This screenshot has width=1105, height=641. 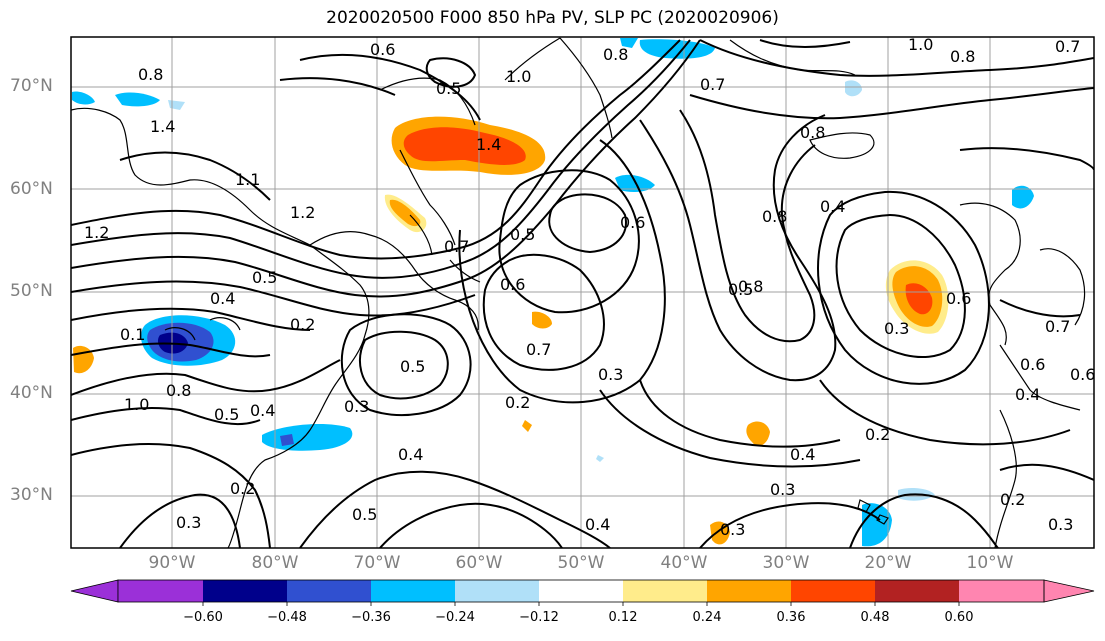 I want to click on colorbar-tick-label: 0.48, so click(x=875, y=617).